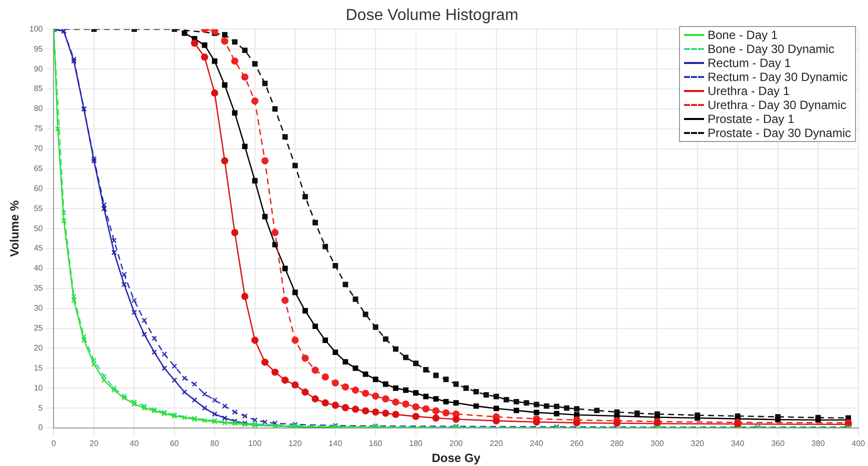 This screenshot has width=868, height=466. What do you see at coordinates (497, 443) in the screenshot?
I see `x-tick-label: 220` at bounding box center [497, 443].